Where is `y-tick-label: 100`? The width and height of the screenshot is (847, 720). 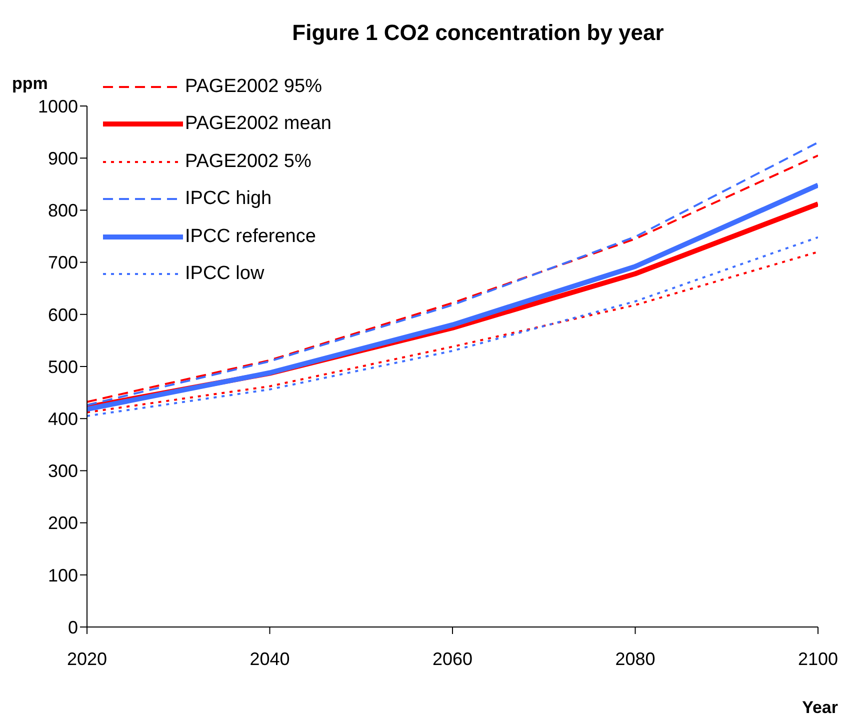
y-tick-label: 100 is located at coordinates (63, 575).